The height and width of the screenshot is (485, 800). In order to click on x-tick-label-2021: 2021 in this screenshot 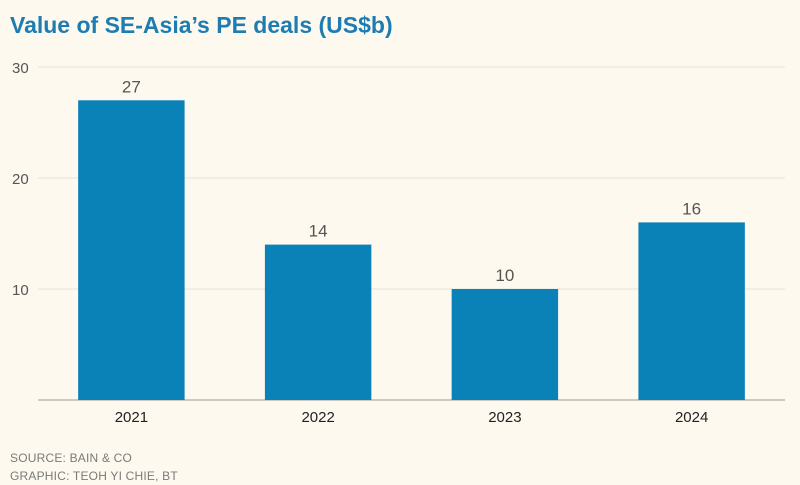, I will do `click(131, 417)`.